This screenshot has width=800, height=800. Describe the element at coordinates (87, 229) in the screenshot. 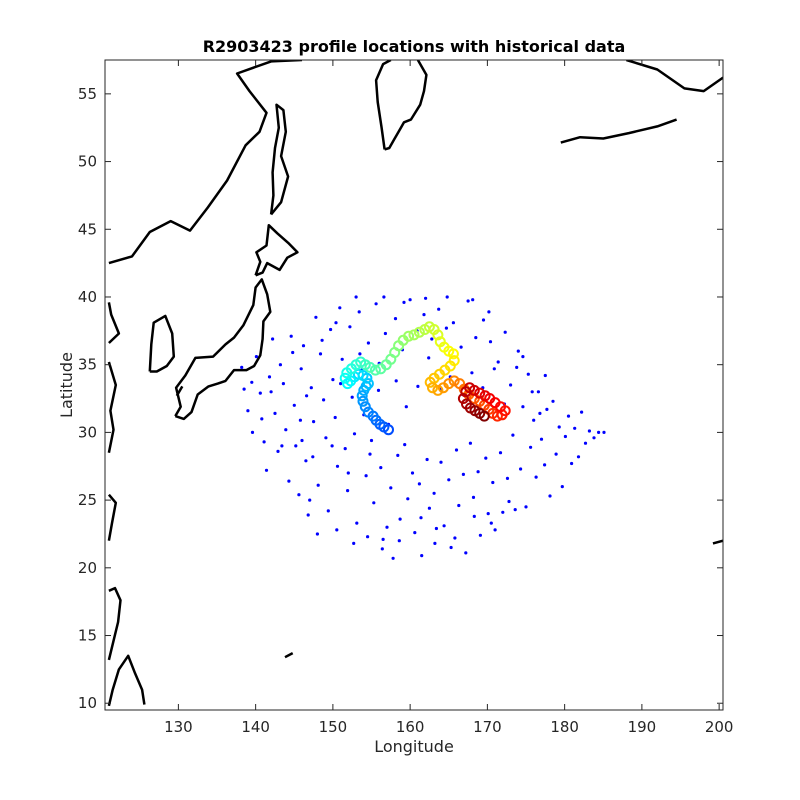

I see `y-tick-label: 45` at that location.